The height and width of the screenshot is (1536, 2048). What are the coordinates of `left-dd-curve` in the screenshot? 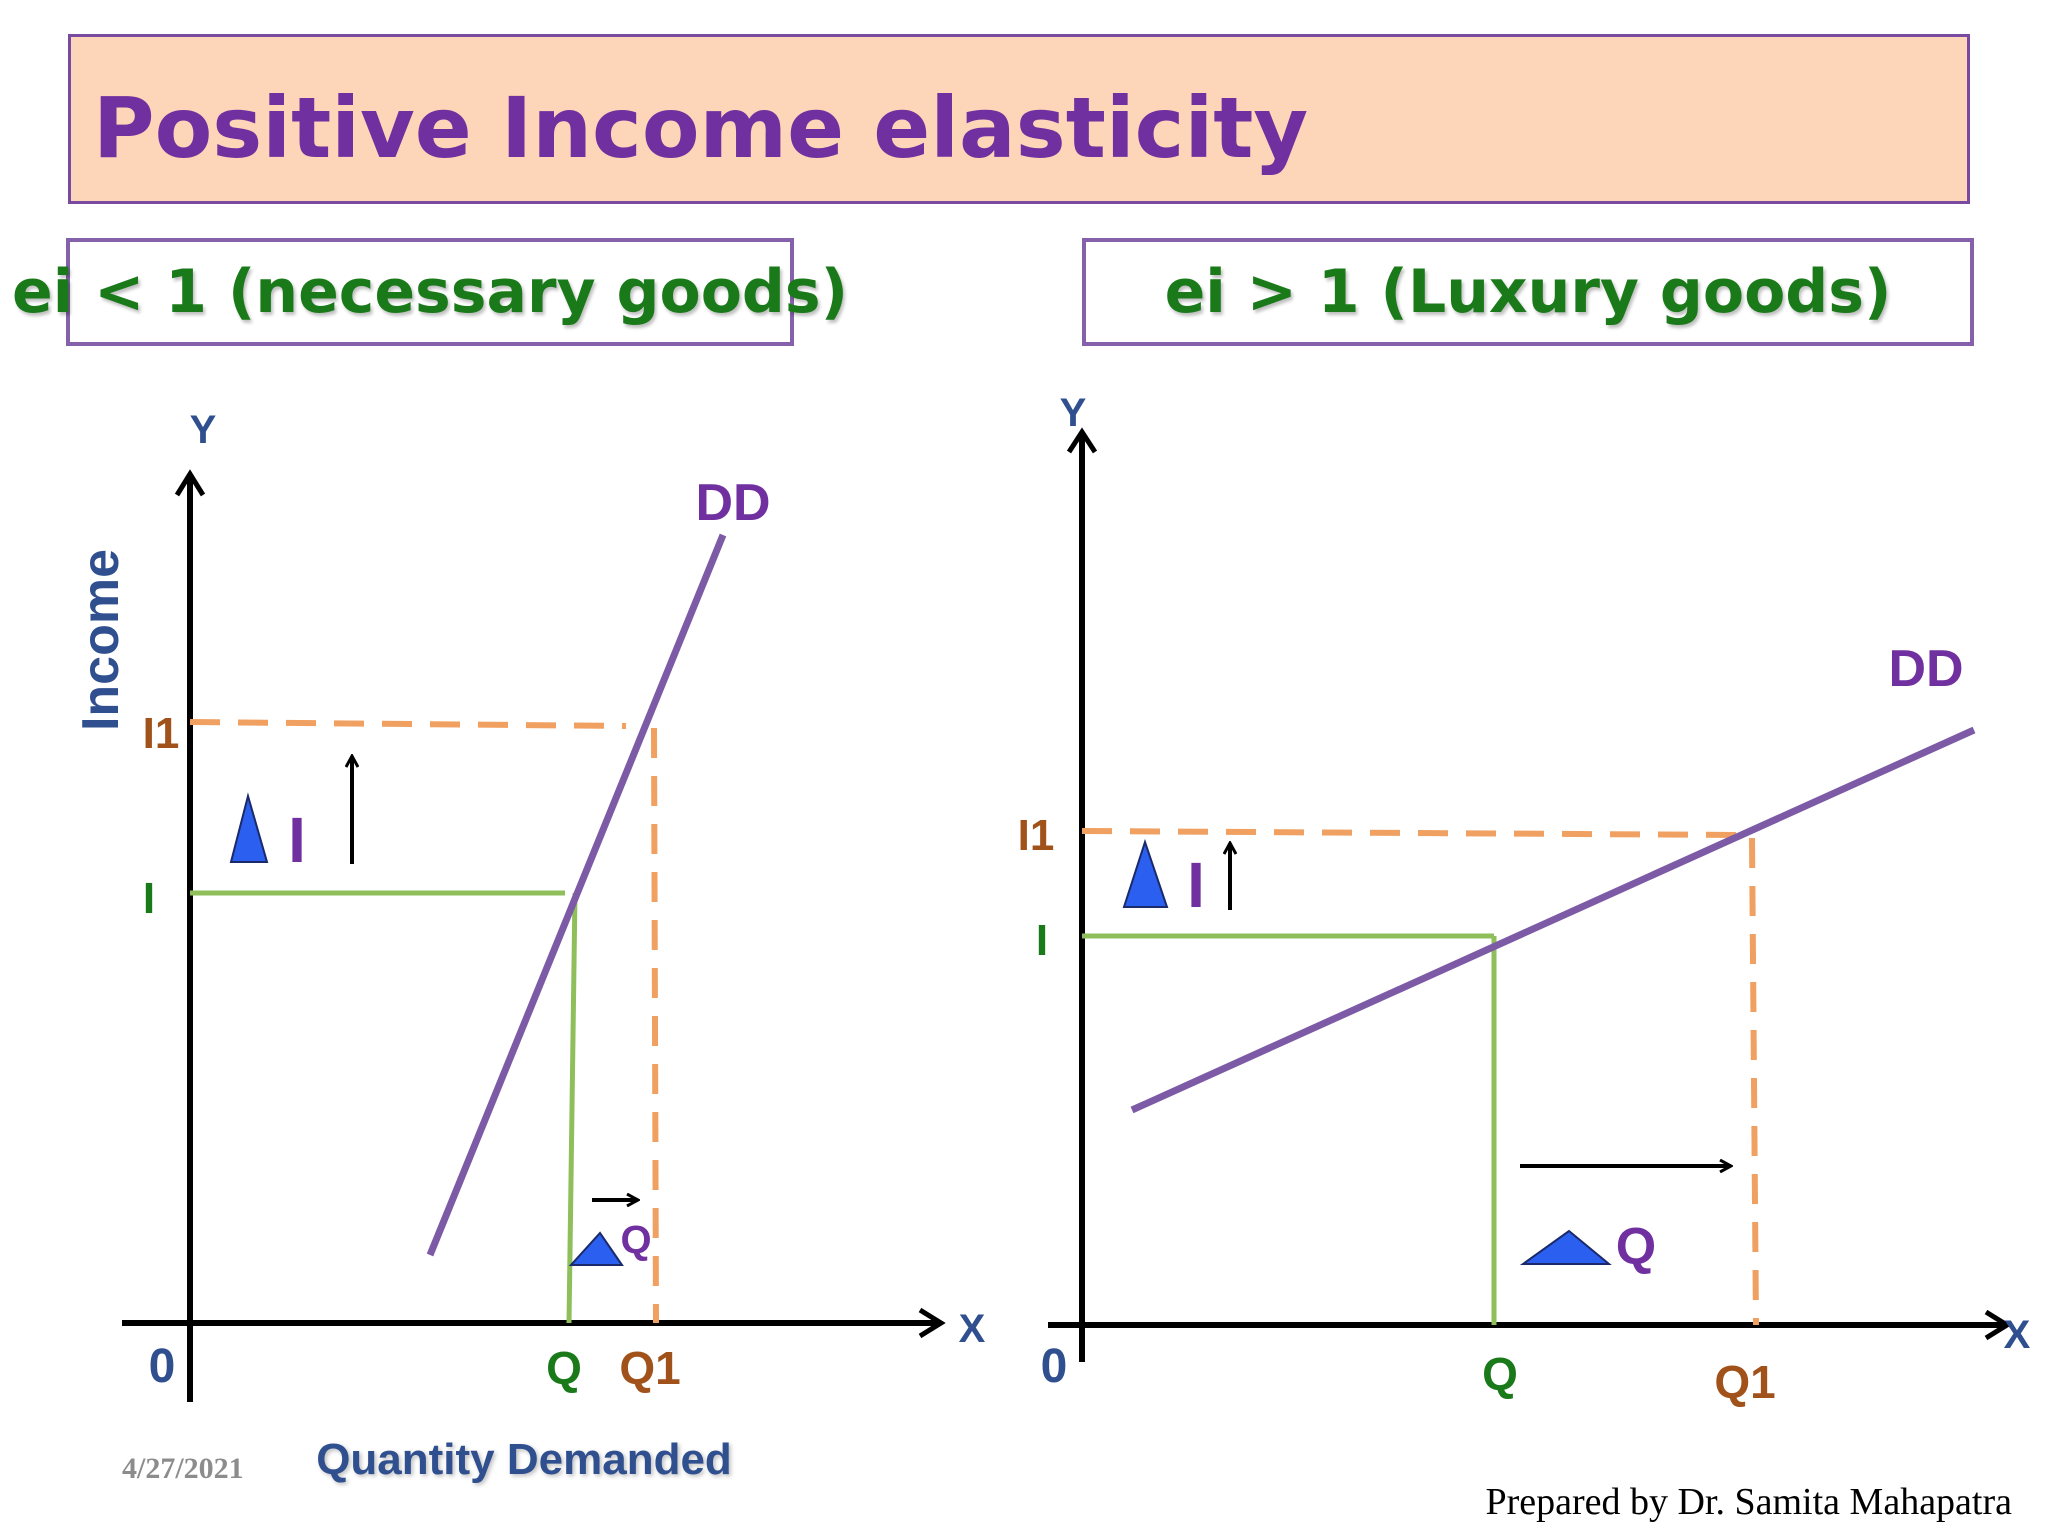 It's located at (576, 895).